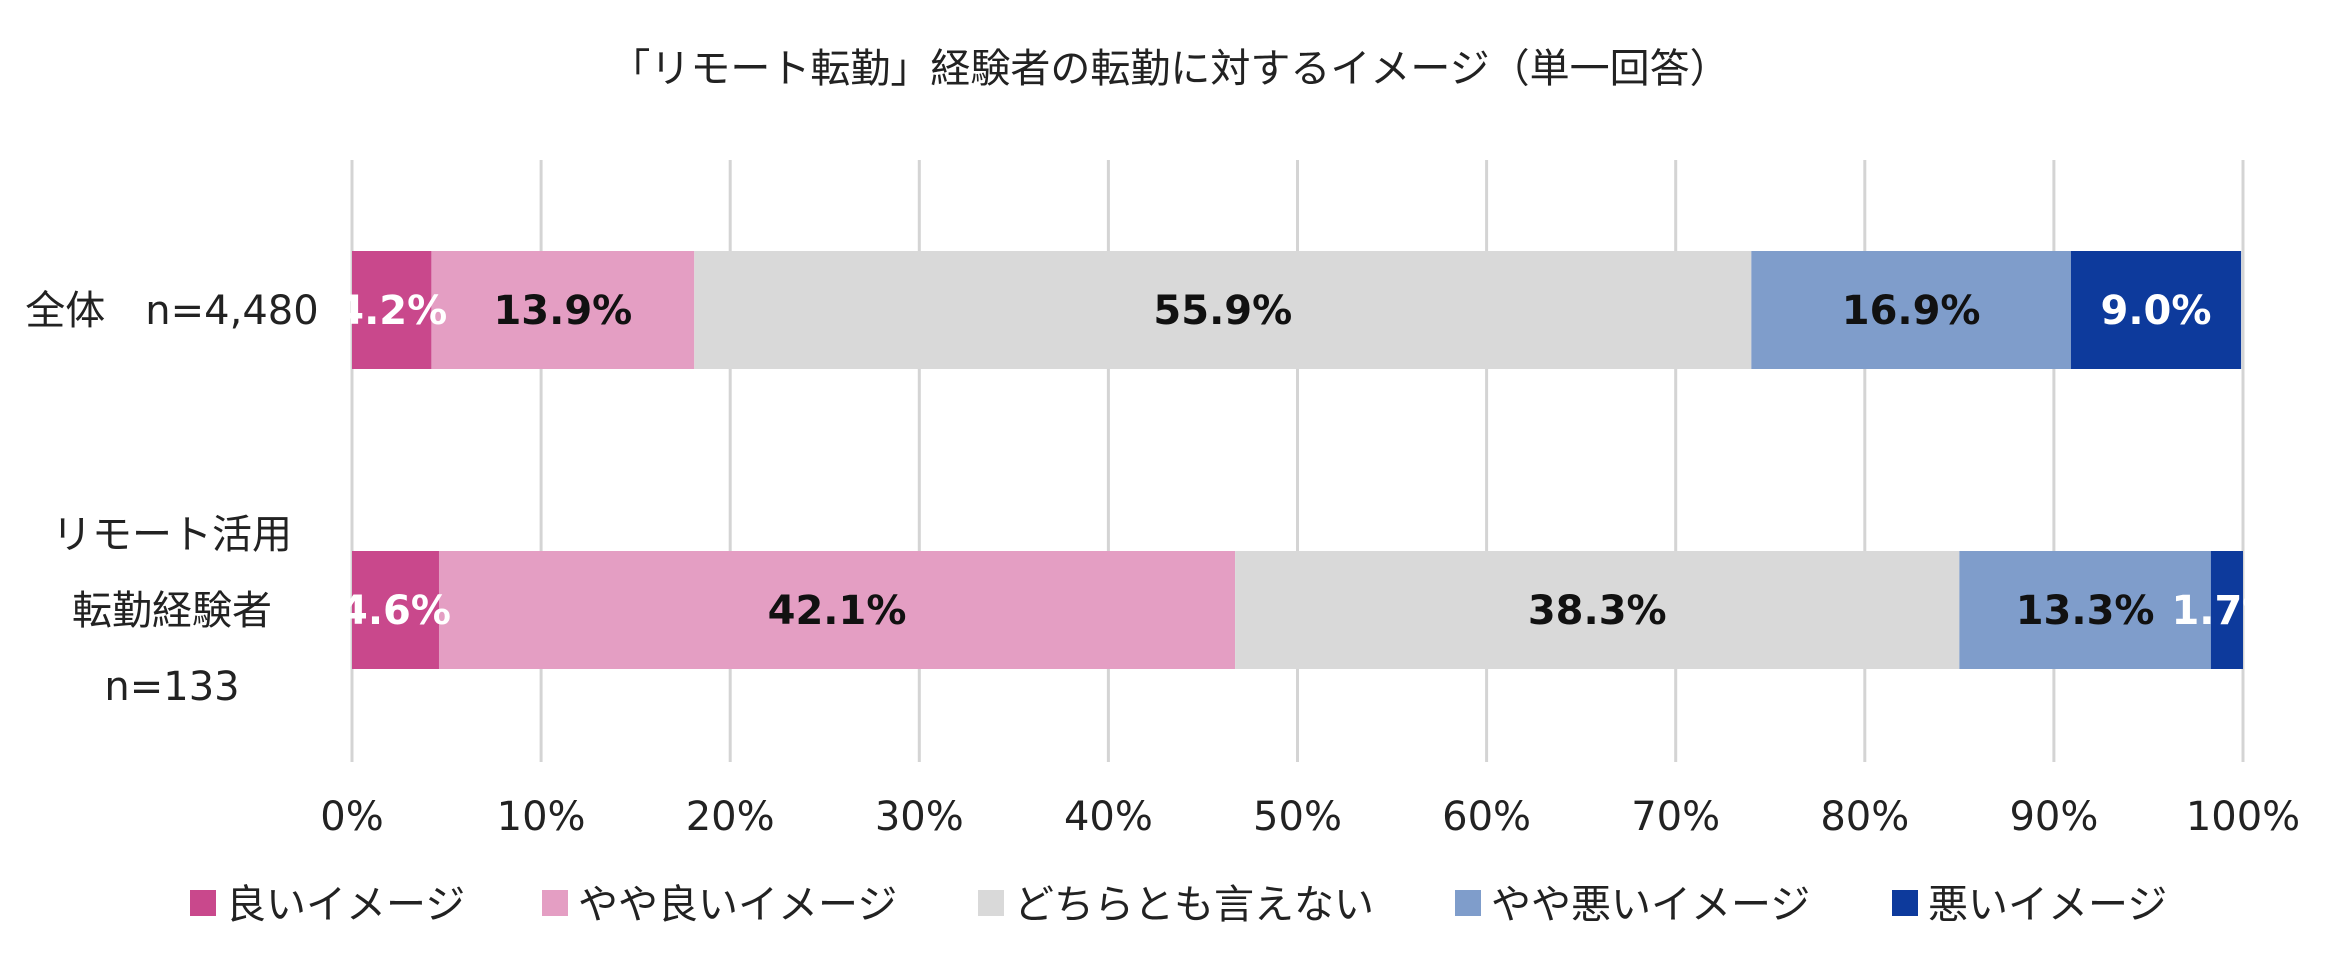 The width and height of the screenshot is (2339, 974). I want to click on legend: 良いイメージ やや良いイメージ どちらとも言えない やや悪いイメージ 悪いイメージ, so click(1178, 905).